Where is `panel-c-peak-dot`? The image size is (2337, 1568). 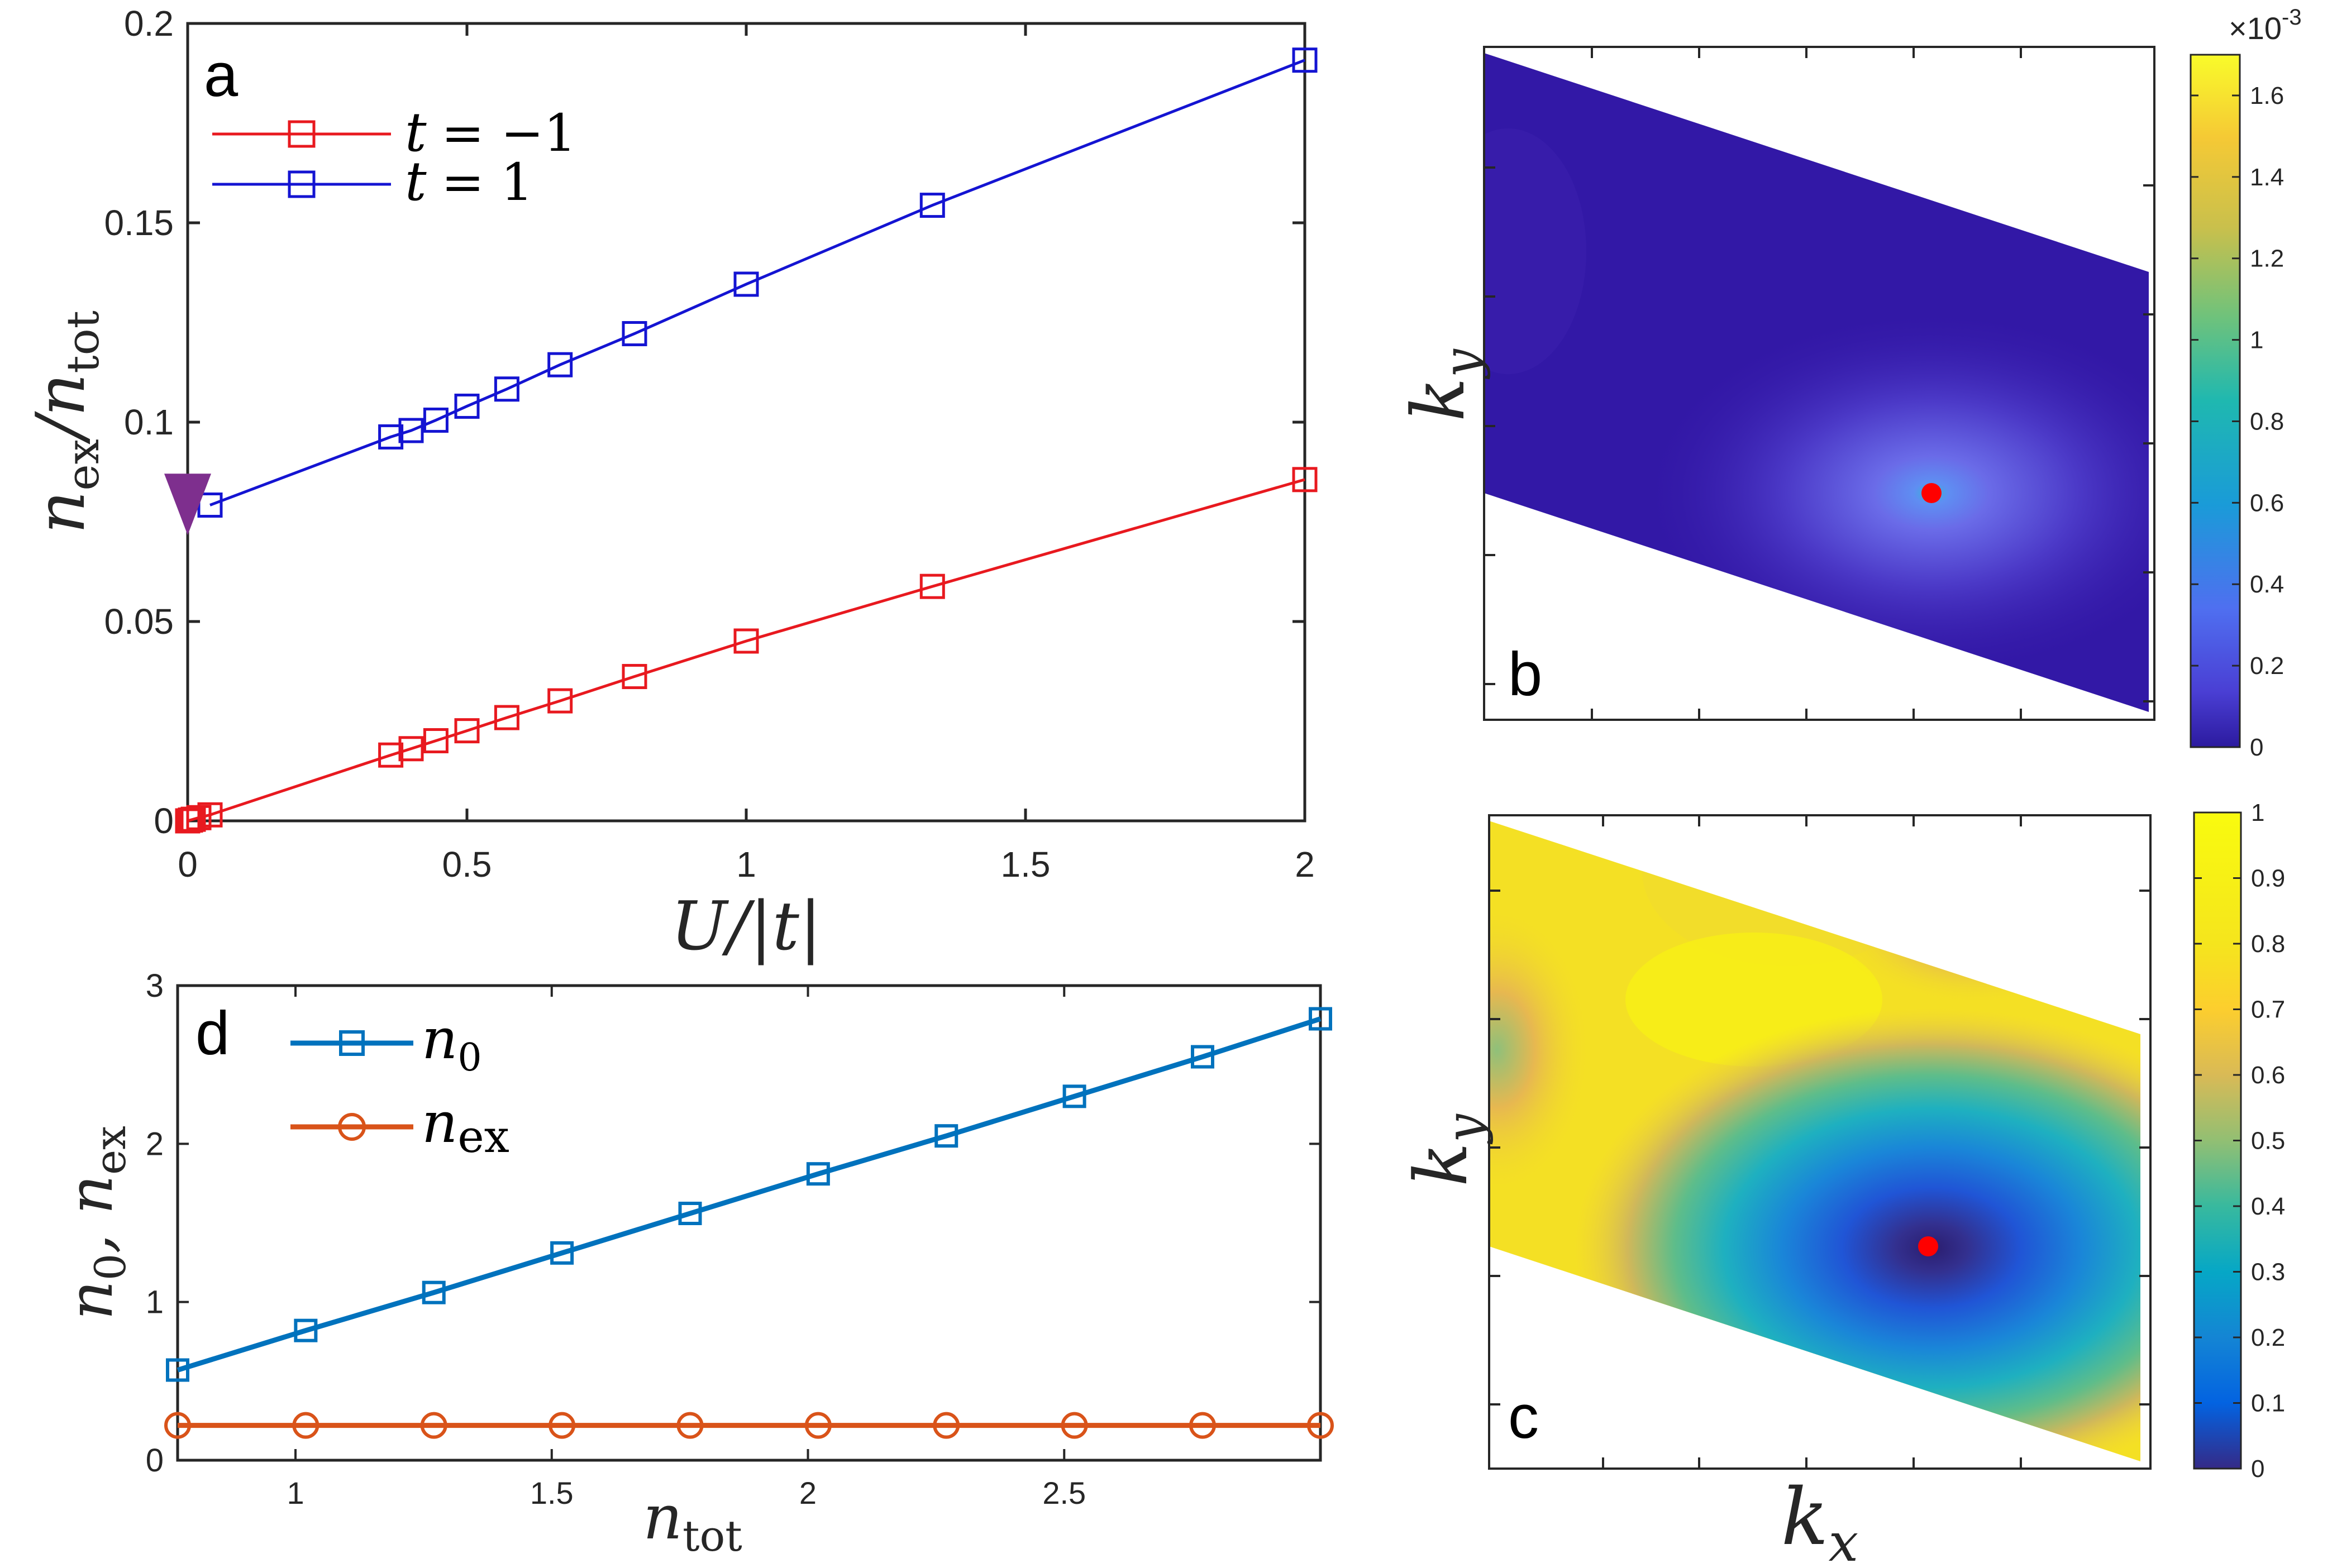
panel-c-peak-dot is located at coordinates (1928, 1246).